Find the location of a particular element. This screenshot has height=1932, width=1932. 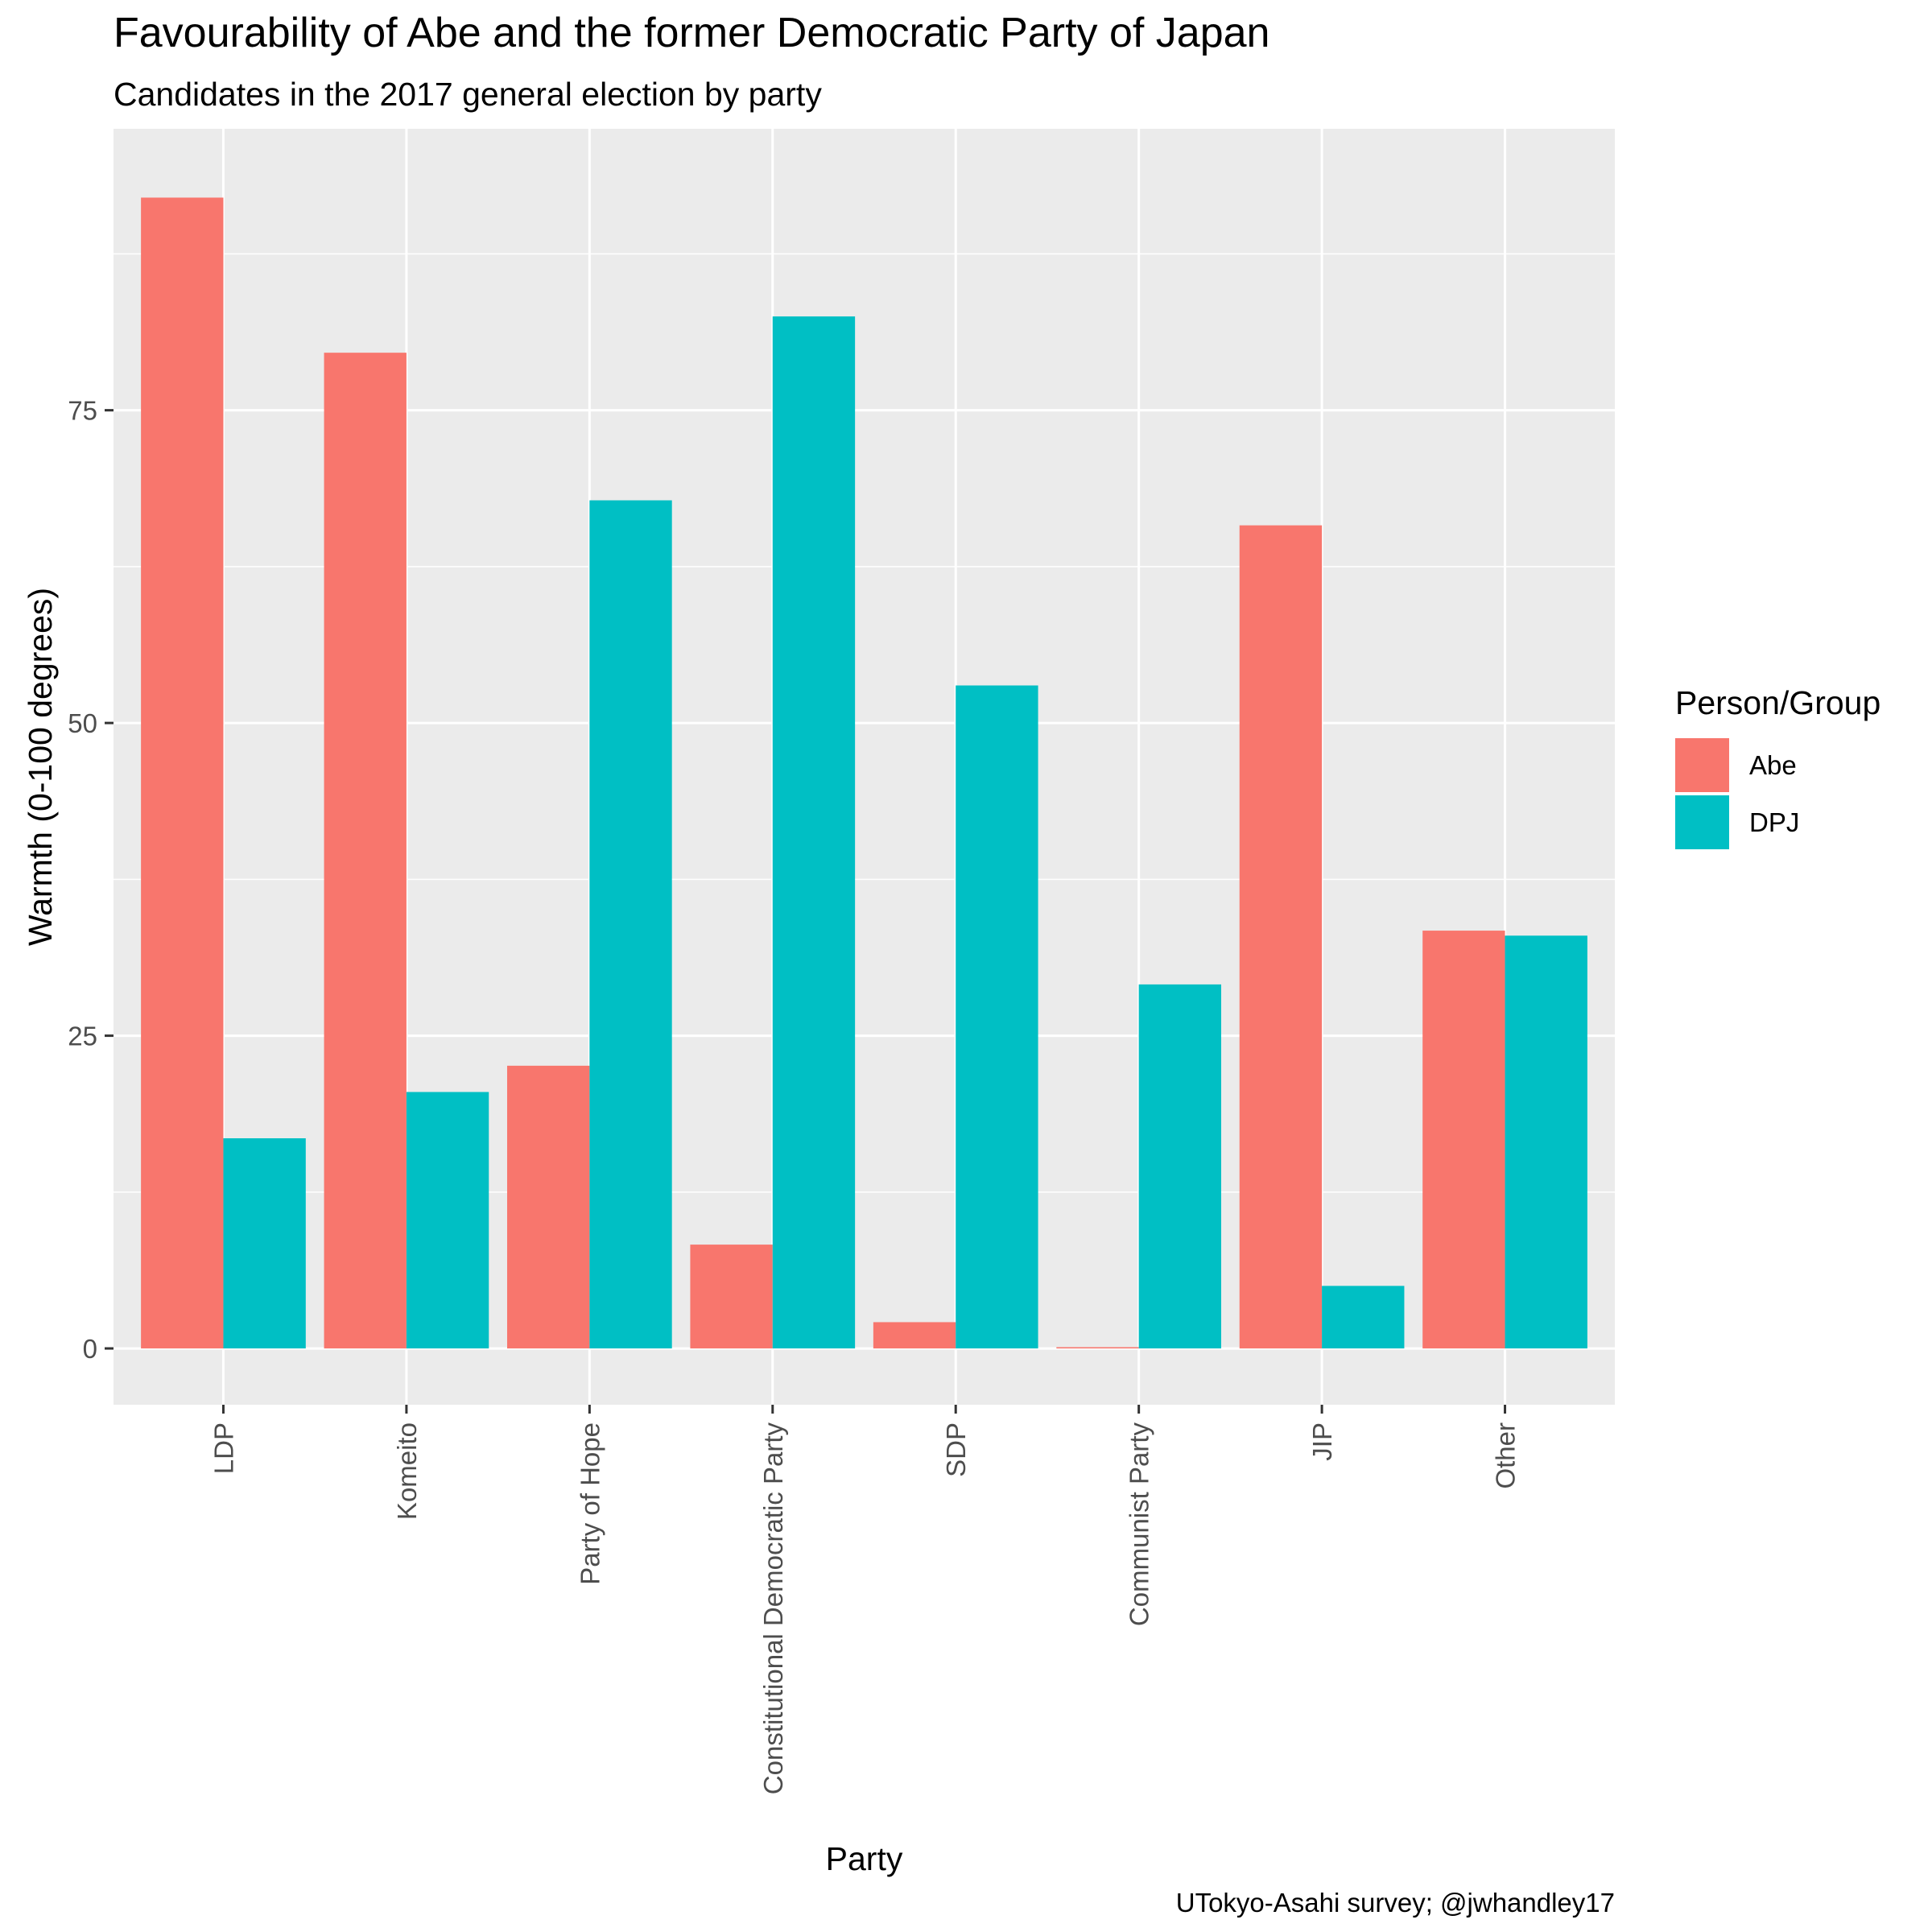

x-tick-label: Party of Hope is located at coordinates (590, 1503).